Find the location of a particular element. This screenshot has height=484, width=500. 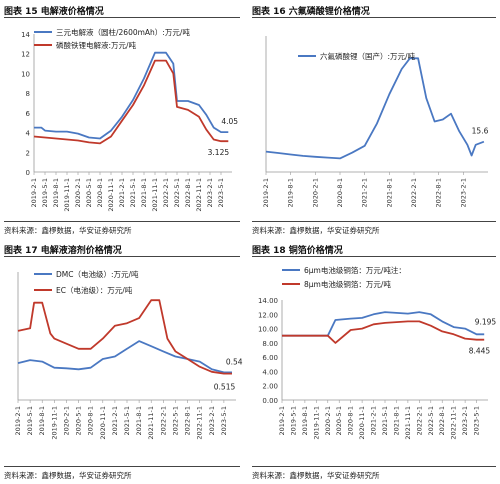

x-tick-label: 2019-11-1 is located at coordinates (54, 423).